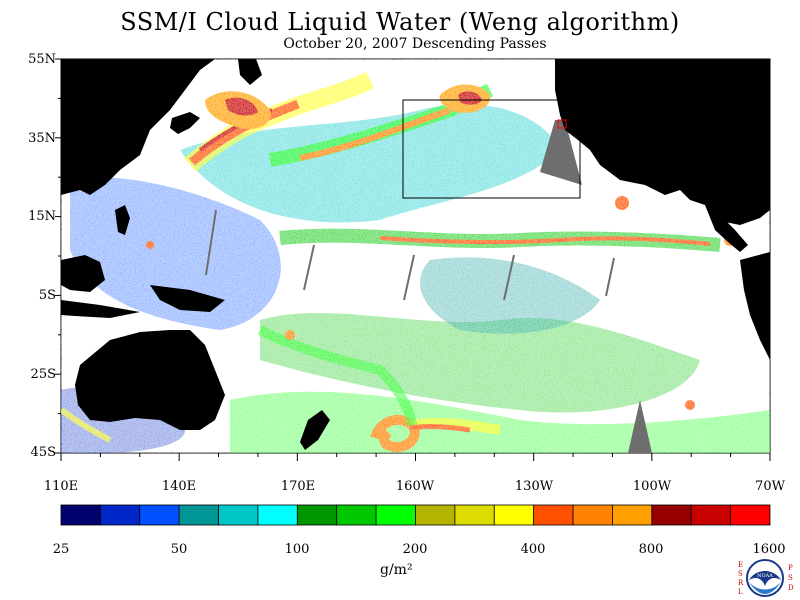 The height and width of the screenshot is (600, 800). What do you see at coordinates (179, 486) in the screenshot?
I see `lon-tick-label: 140E` at bounding box center [179, 486].